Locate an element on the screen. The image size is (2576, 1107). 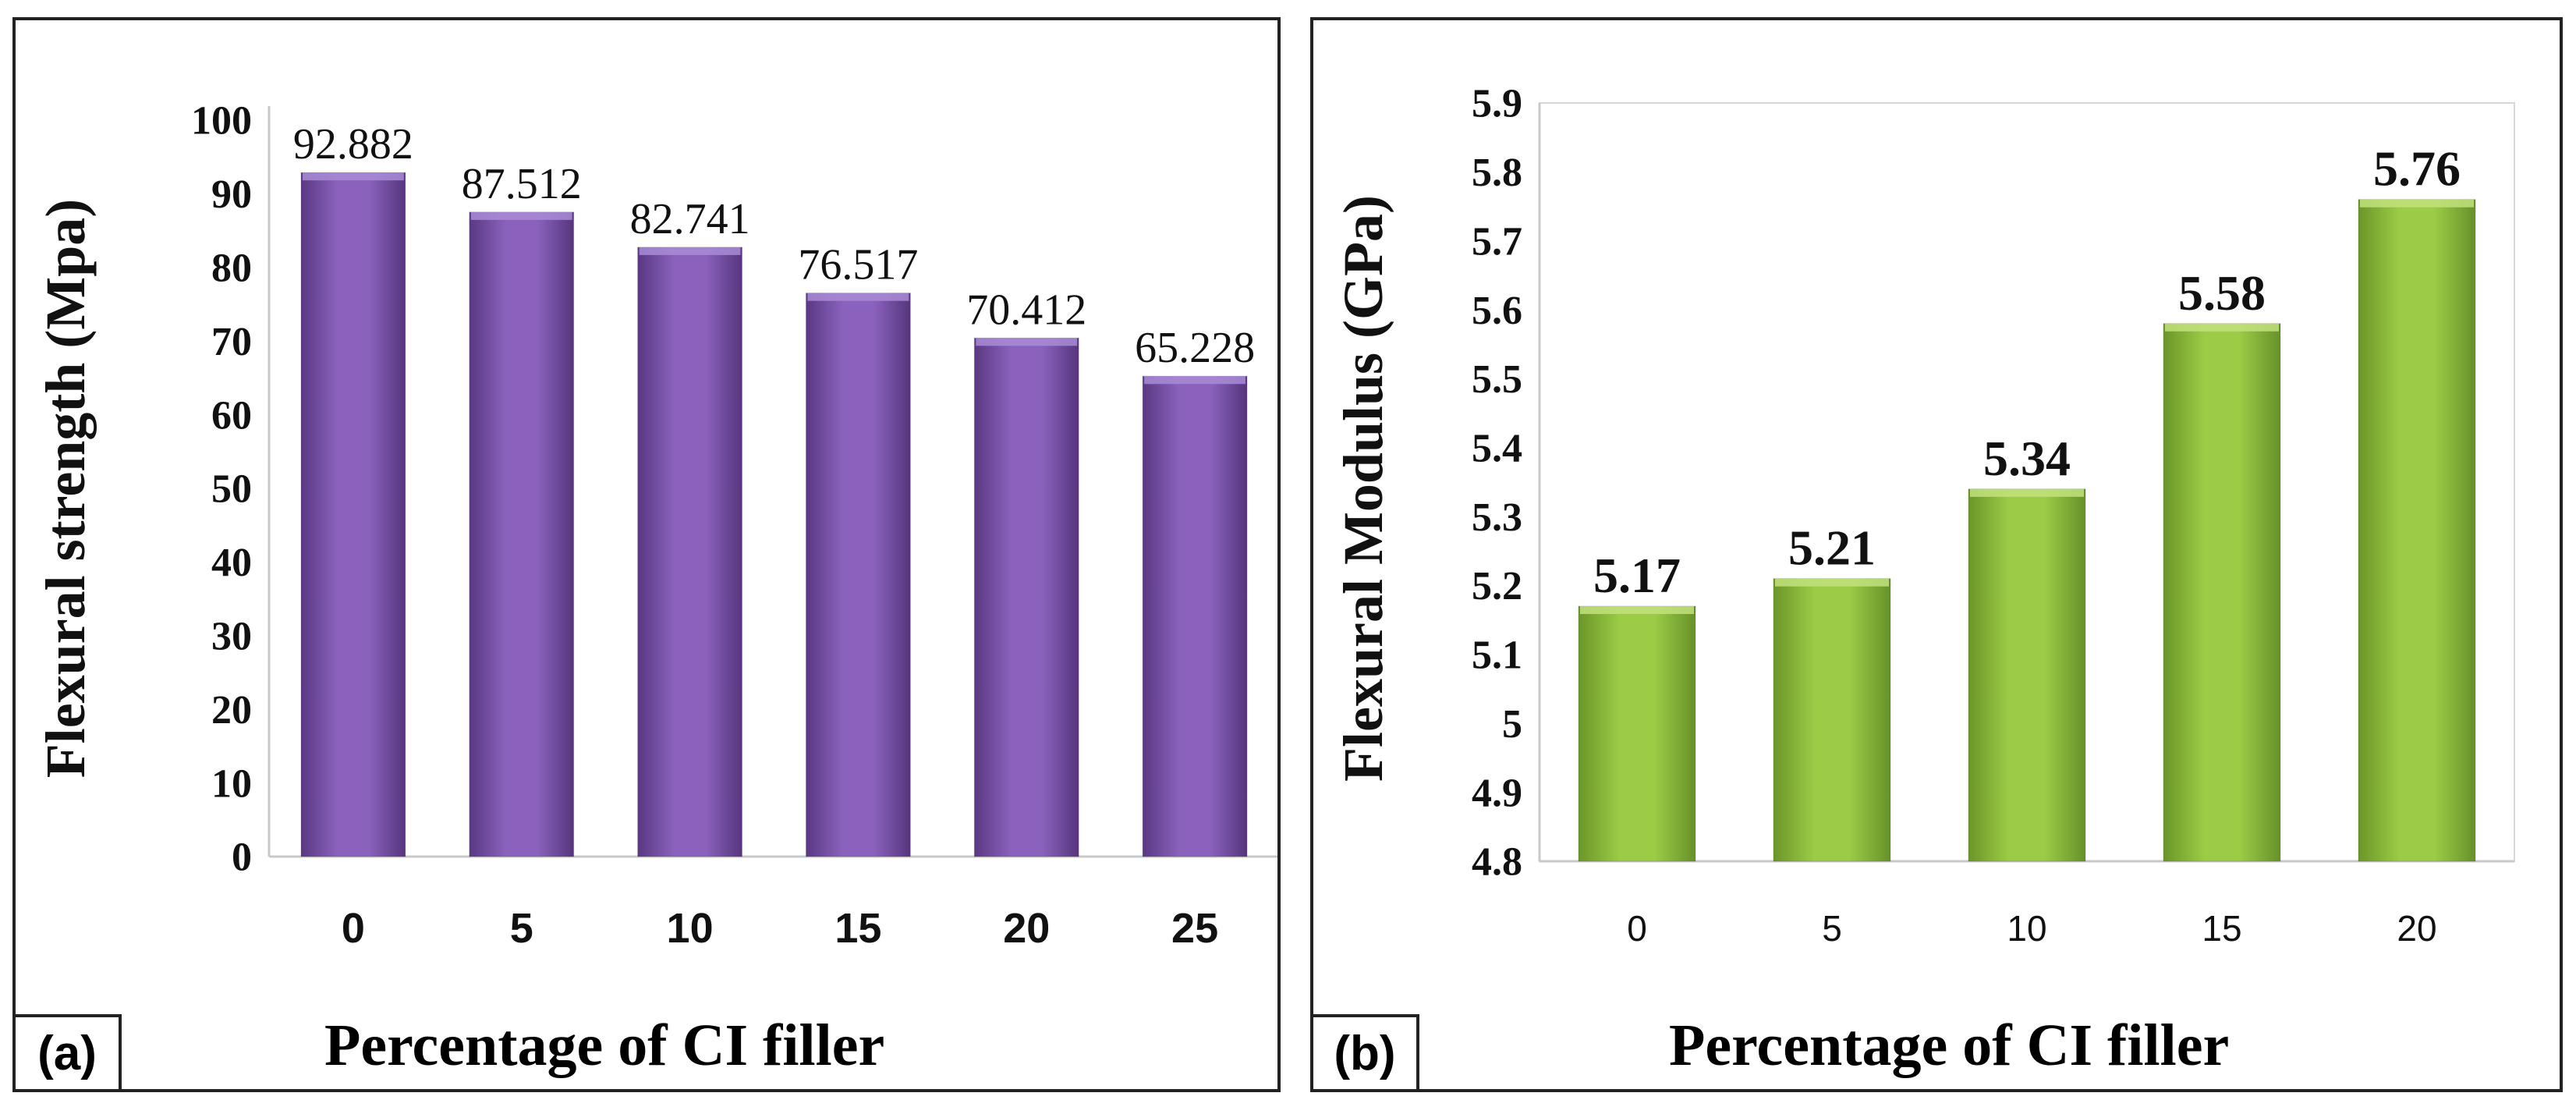
y-axis-title-b: Flexural Modulus (GPa) is located at coordinates (1363, 488).